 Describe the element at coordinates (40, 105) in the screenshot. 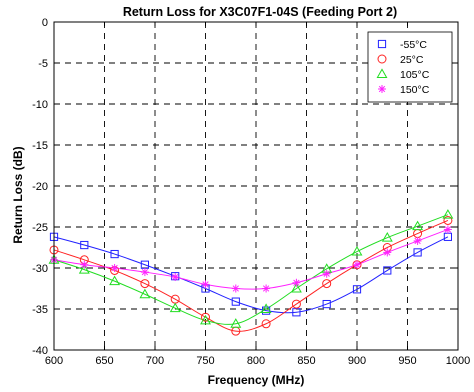

I see `y-tick-label: -10` at that location.